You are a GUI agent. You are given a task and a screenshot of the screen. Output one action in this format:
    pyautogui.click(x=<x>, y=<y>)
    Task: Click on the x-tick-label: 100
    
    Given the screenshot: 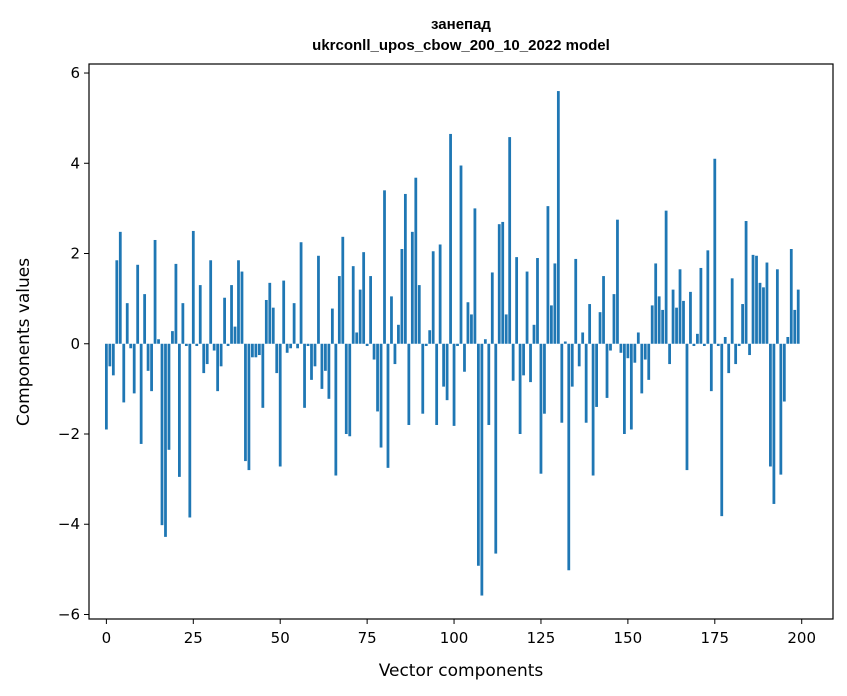 What is the action you would take?
    pyautogui.click(x=454, y=638)
    